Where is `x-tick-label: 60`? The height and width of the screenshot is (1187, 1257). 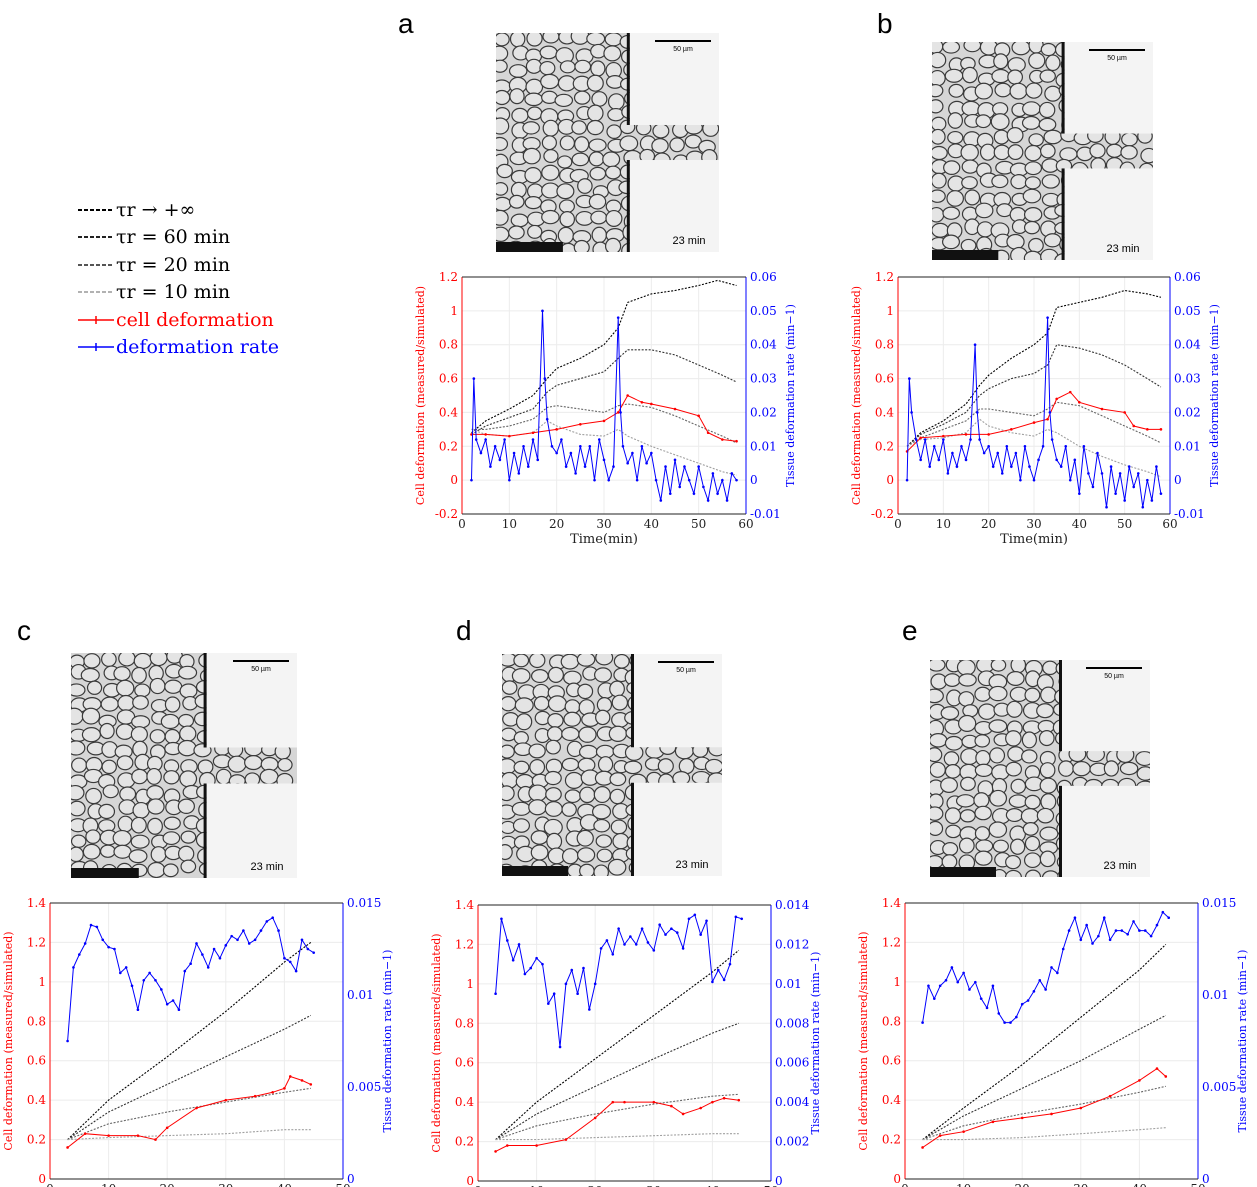 x-tick-label: 60 is located at coordinates (745, 524).